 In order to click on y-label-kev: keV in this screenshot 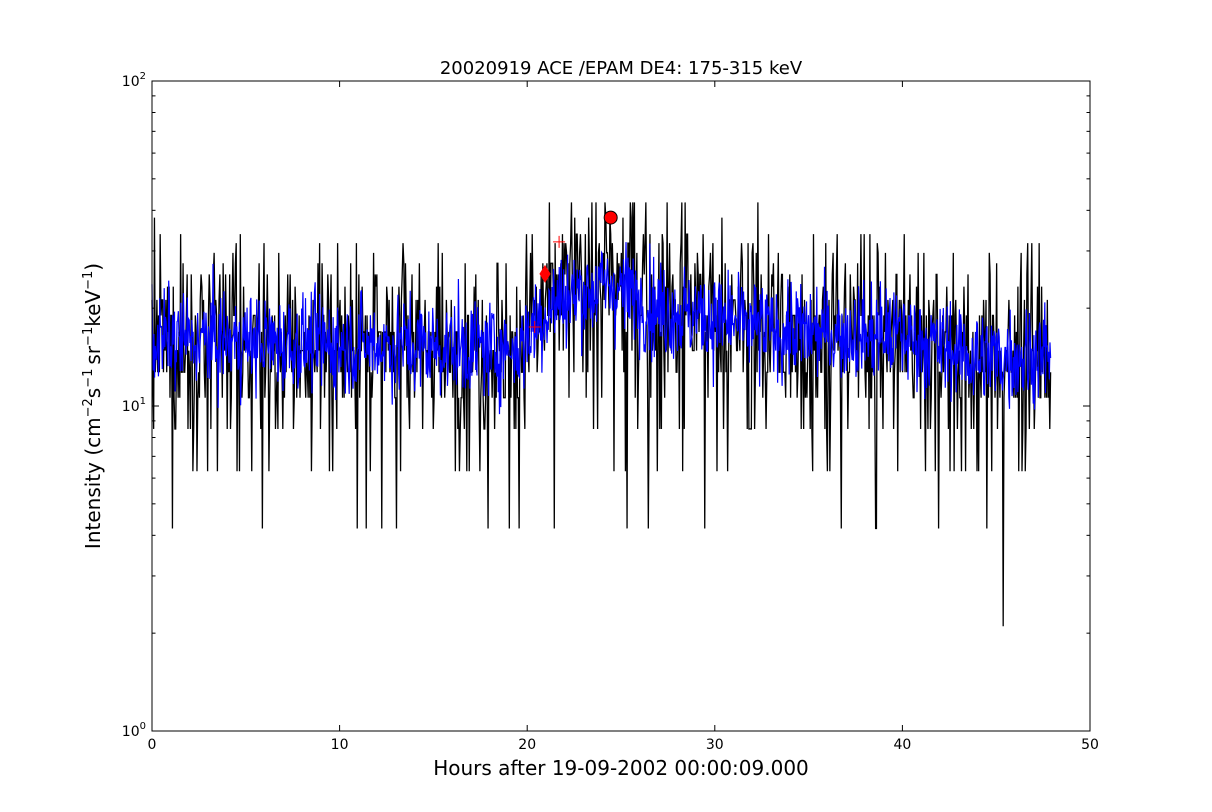, I will do `click(93, 308)`.